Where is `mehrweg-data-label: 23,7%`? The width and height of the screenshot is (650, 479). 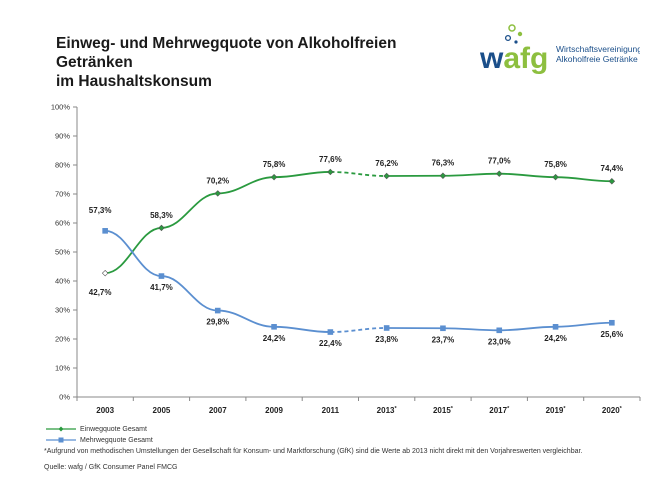
mehrweg-data-label: 23,7% is located at coordinates (443, 339).